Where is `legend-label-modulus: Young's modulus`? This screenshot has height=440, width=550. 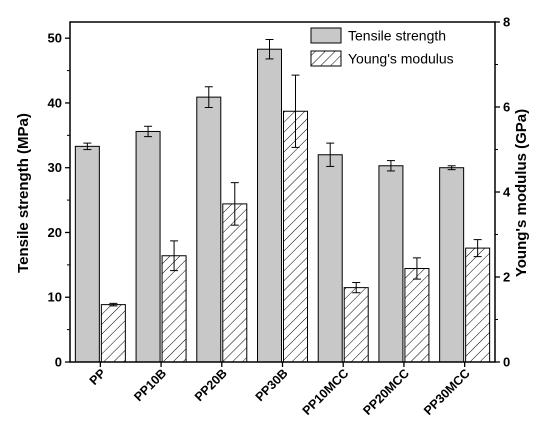
legend-label-modulus: Young's modulus is located at coordinates (401, 59).